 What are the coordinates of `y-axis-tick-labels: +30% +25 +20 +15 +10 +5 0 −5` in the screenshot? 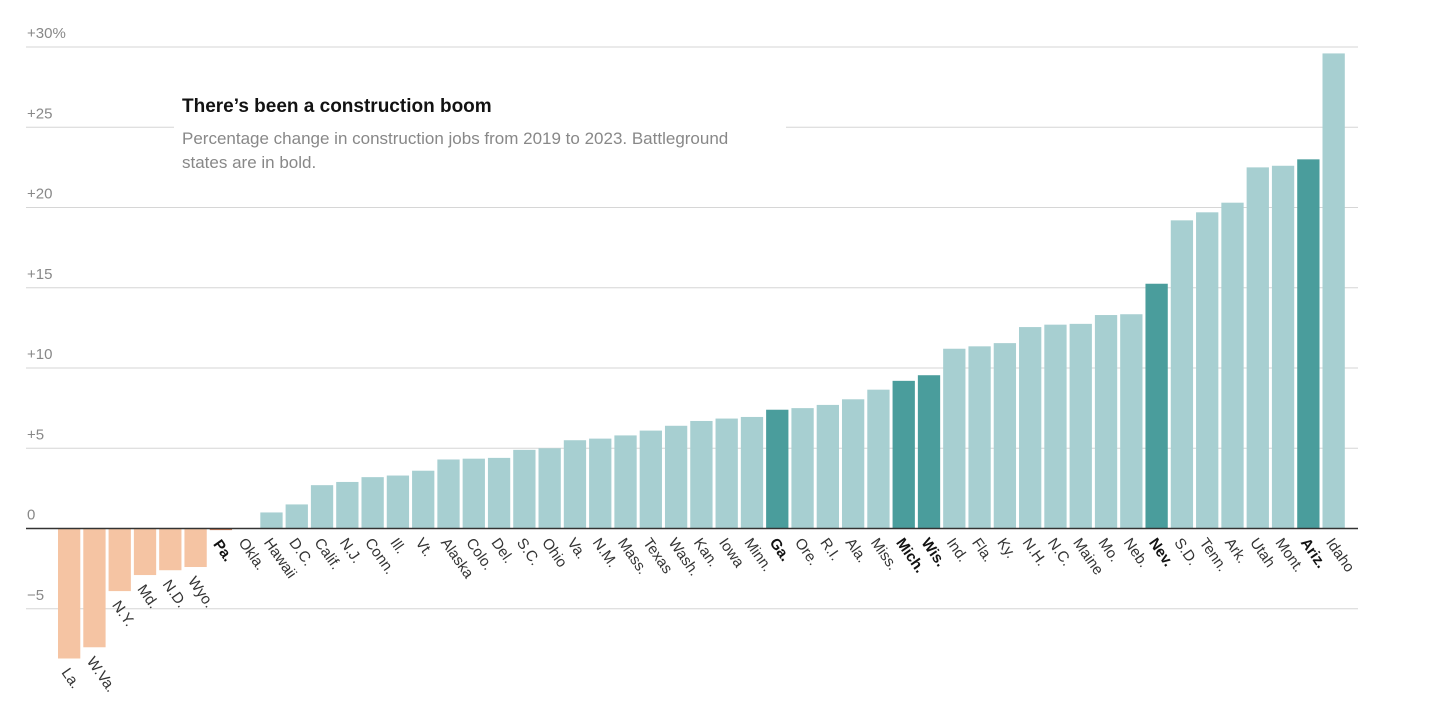 It's located at (46, 314).